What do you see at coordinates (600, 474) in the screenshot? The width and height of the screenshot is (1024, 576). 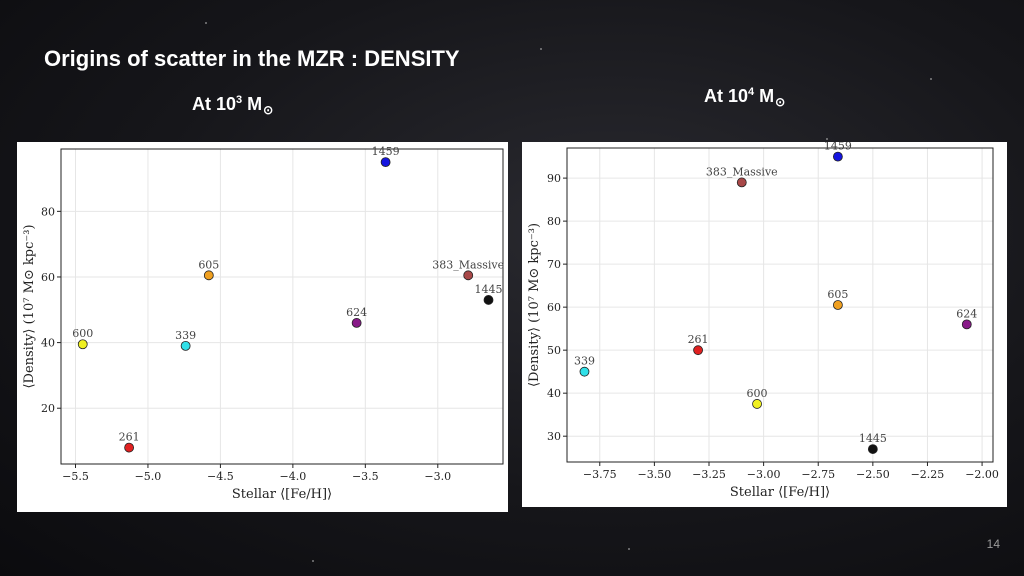 I see `x-tick-label: −3.75` at bounding box center [600, 474].